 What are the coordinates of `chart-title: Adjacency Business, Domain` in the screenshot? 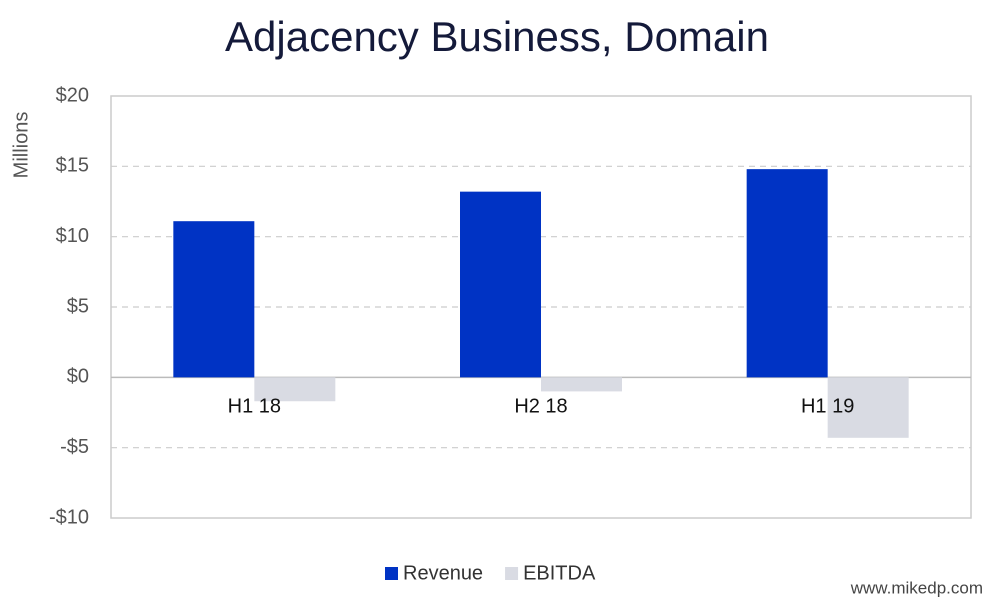 It's located at (497, 36).